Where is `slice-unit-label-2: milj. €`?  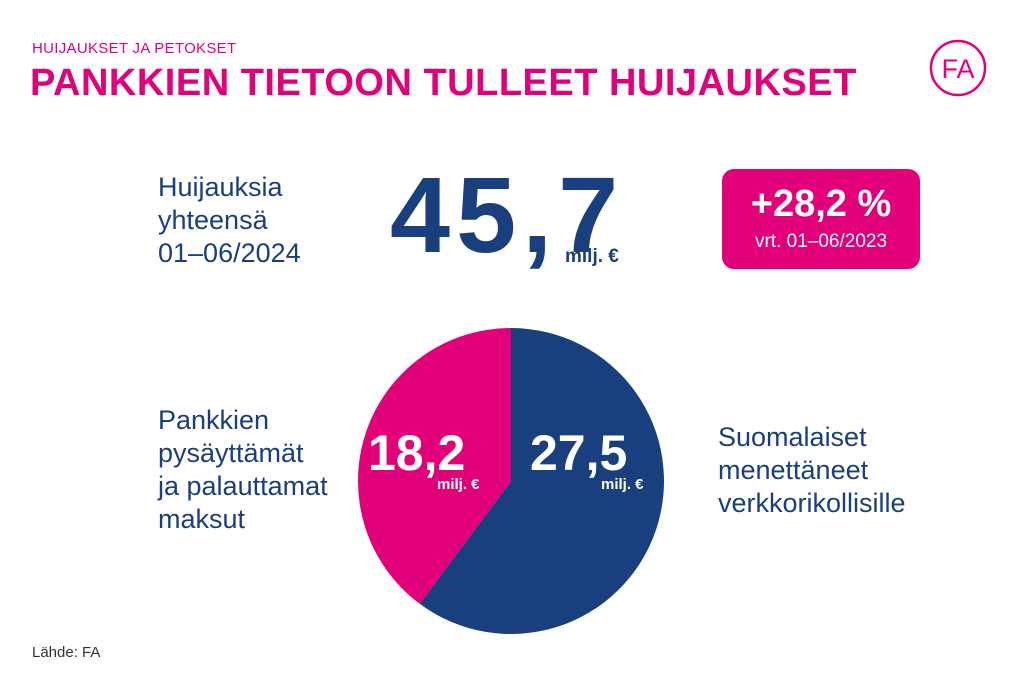 slice-unit-label-2: milj. € is located at coordinates (458, 484).